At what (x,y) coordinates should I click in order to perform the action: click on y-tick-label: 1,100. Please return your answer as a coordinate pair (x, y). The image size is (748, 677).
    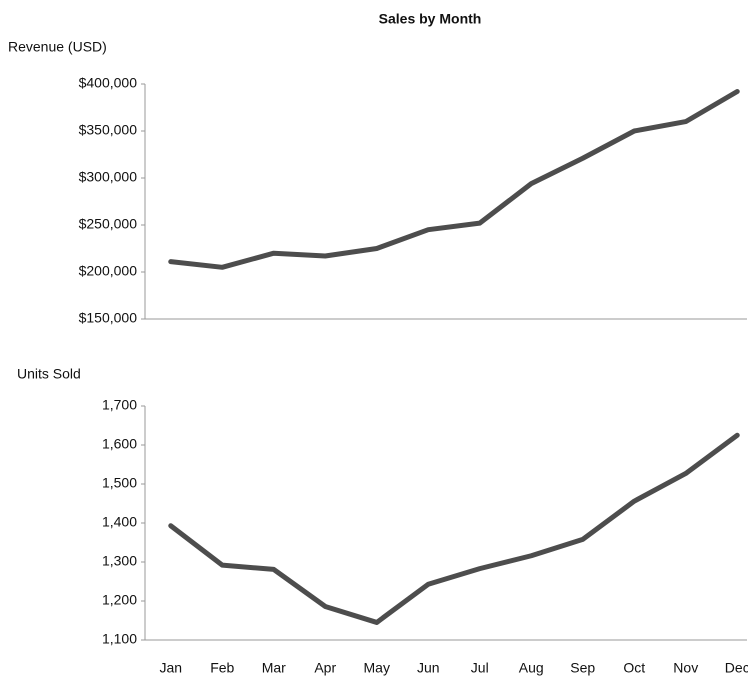
    Looking at the image, I should click on (119, 639).